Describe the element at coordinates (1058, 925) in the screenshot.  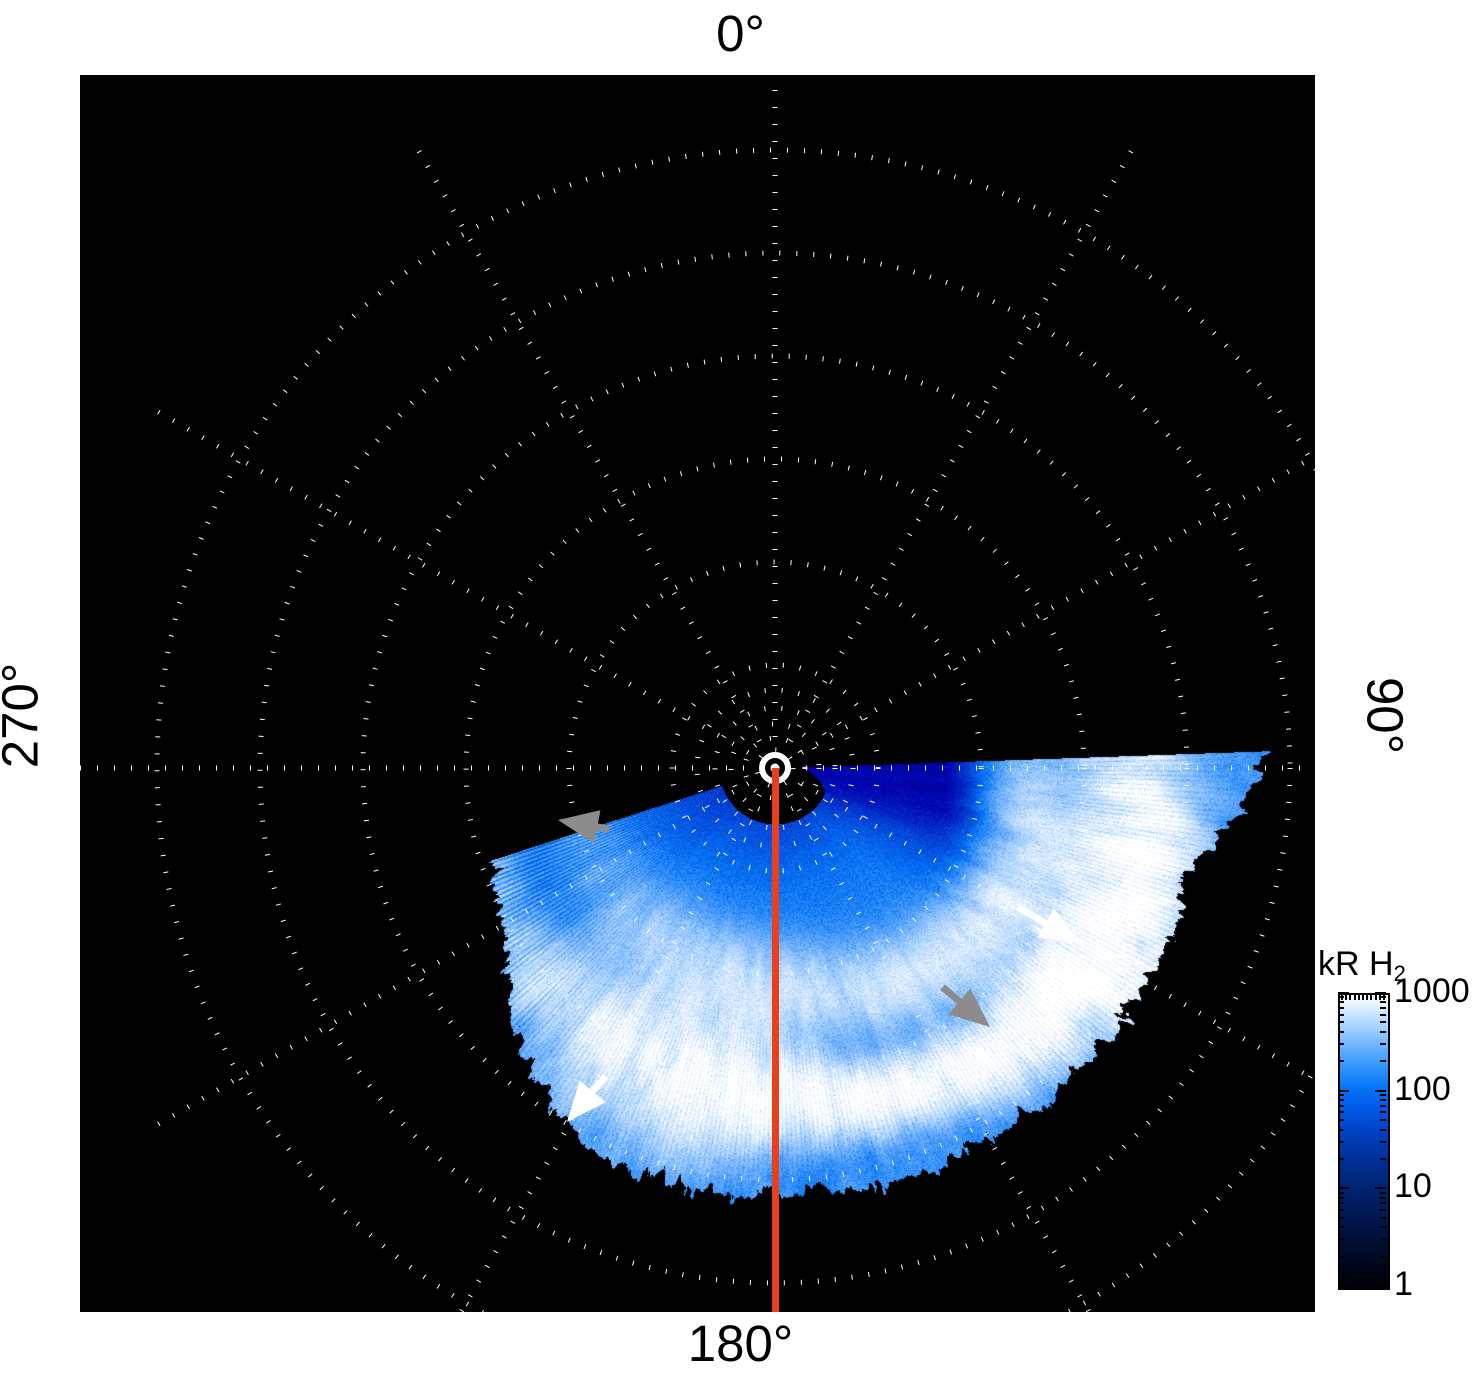
I see `white-arrow-right-head` at that location.